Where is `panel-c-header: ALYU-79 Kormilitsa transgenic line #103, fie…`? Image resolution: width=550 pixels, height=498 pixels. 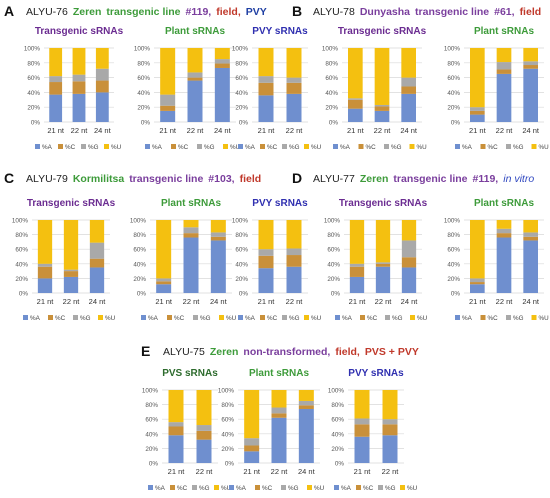
panel-c-header: ALYU-79 Kormilitsa transgenic line #103, fie… is located at coordinates (143, 179).